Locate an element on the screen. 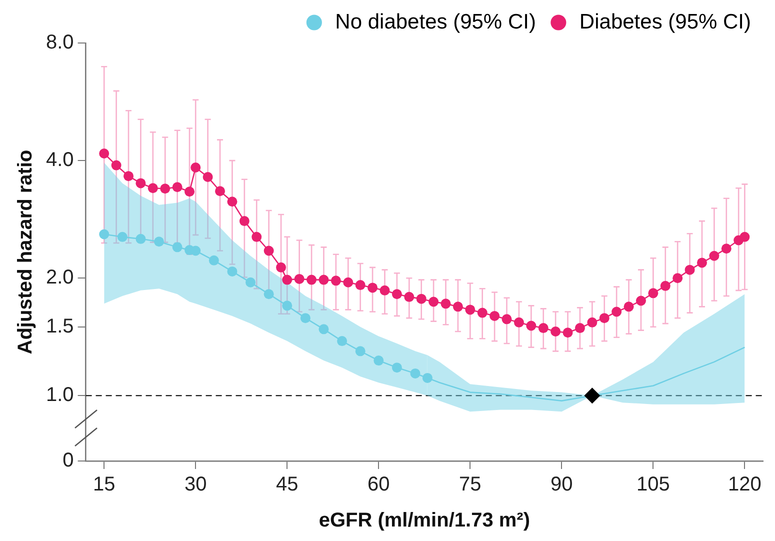 The height and width of the screenshot is (541, 775). legend-label: No diabetes (95% CI) is located at coordinates (435, 22).